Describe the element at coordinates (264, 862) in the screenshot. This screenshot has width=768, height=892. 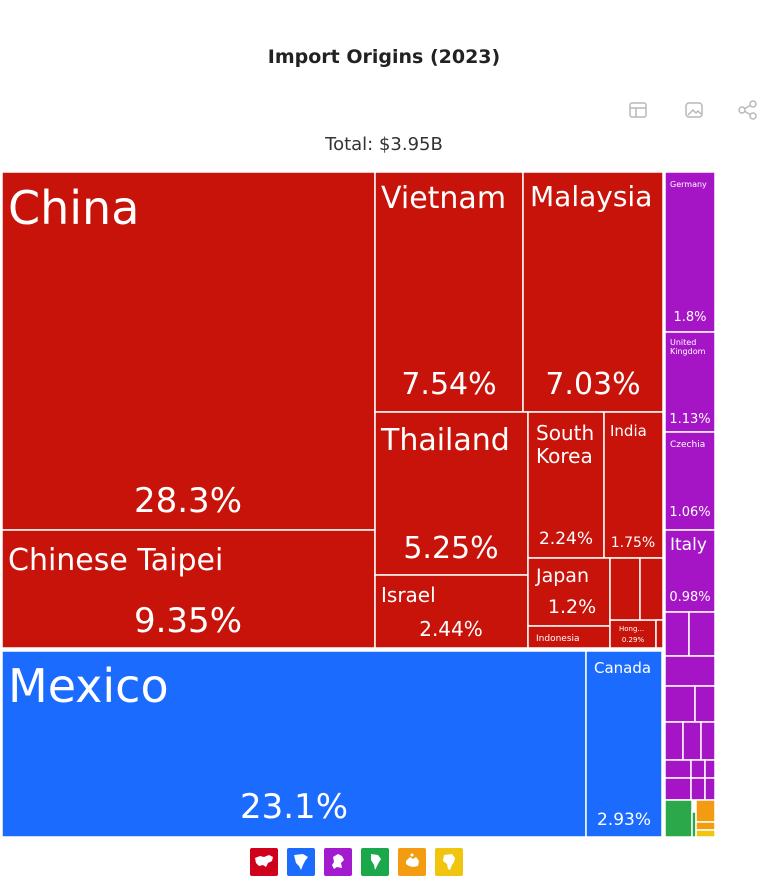
I see `asia-icon` at that location.